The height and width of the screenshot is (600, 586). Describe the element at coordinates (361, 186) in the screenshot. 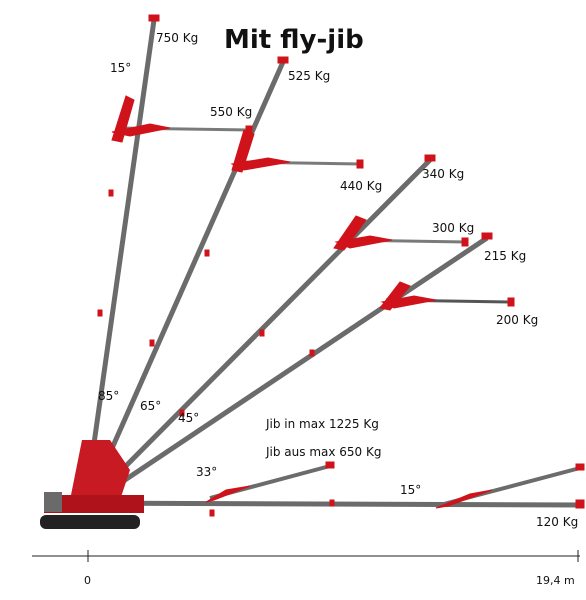

I see `load-440: 440 Kg` at that location.